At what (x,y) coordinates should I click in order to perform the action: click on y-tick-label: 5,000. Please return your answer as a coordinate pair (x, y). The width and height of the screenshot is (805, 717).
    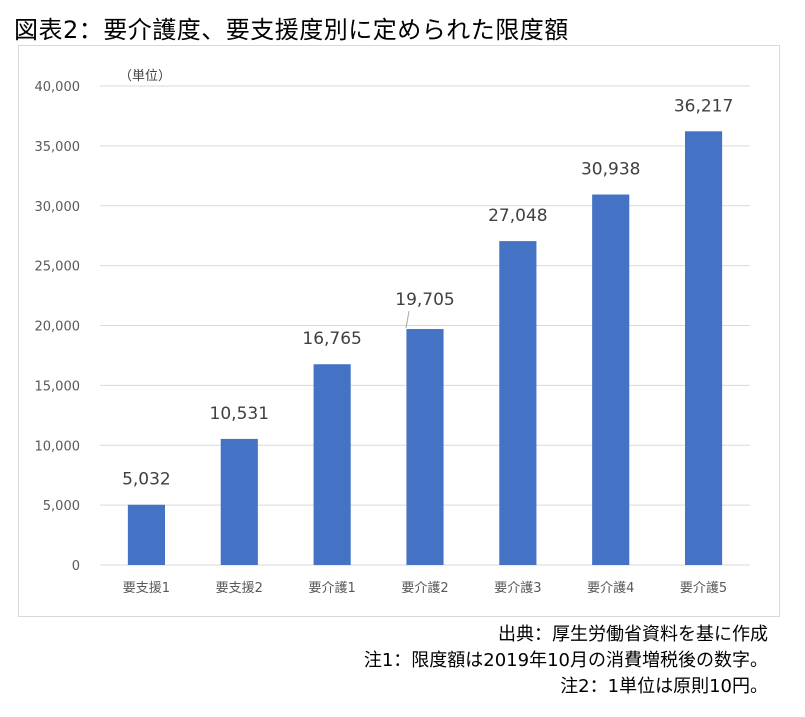
    Looking at the image, I should click on (61, 506).